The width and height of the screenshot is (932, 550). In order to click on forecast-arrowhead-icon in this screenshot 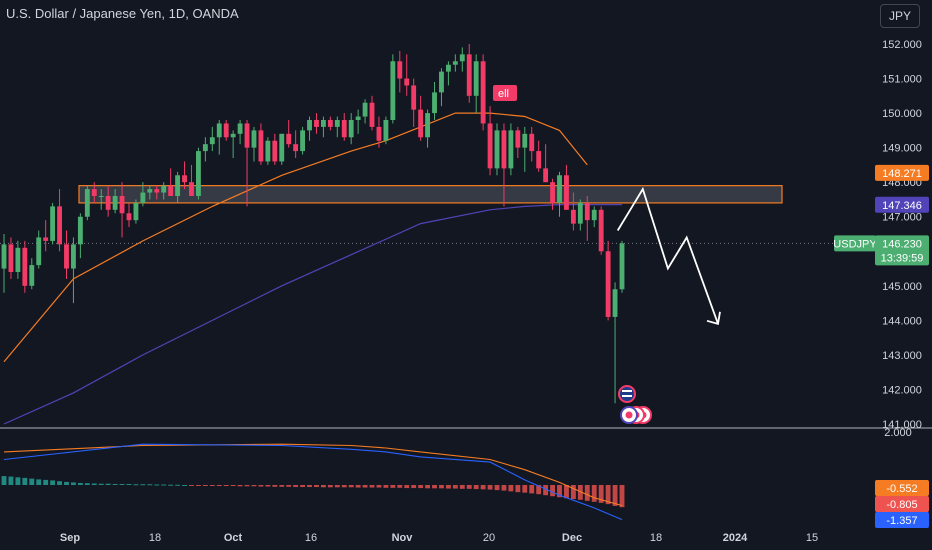, I will do `click(713, 318)`.